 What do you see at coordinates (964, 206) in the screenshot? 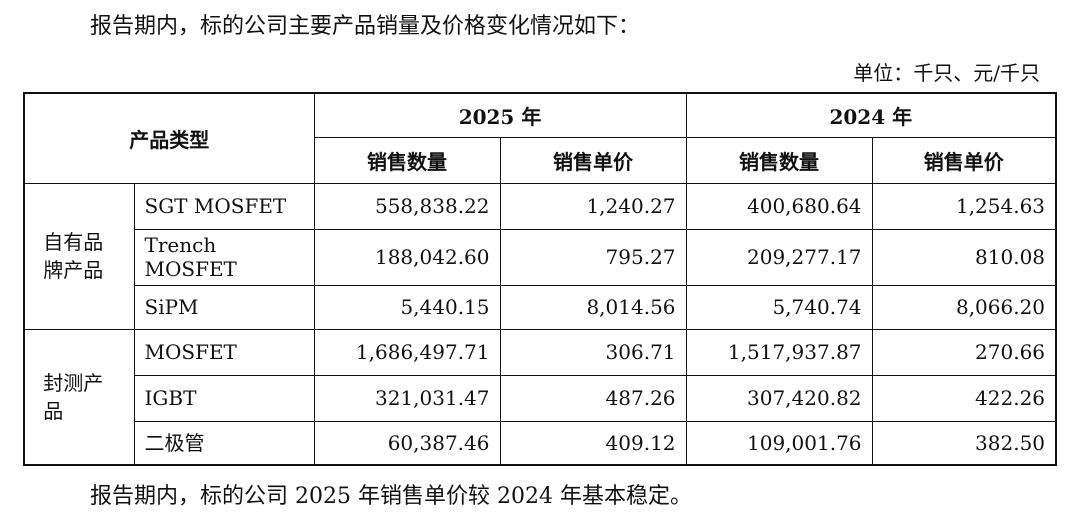
I see `price-2024: 1,254.63` at bounding box center [964, 206].